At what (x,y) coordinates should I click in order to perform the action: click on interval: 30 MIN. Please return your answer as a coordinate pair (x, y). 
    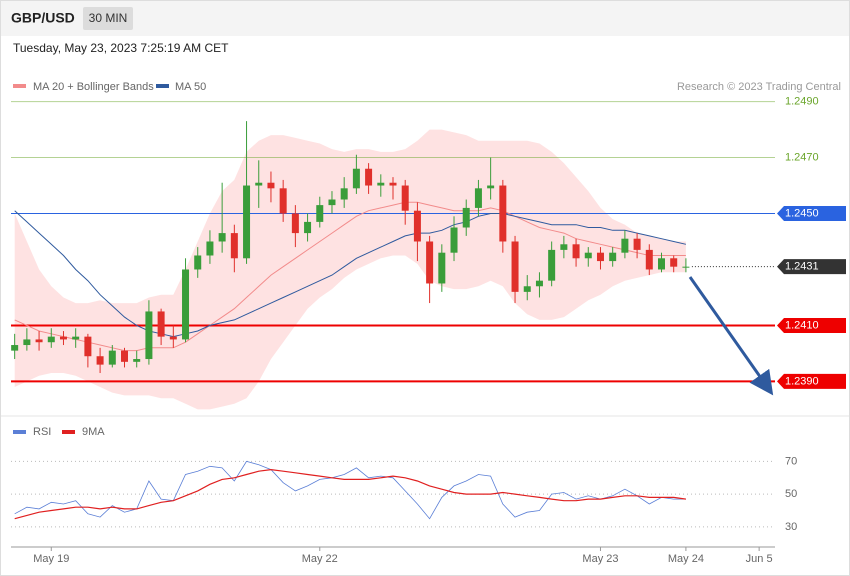
    Looking at the image, I should click on (108, 18).